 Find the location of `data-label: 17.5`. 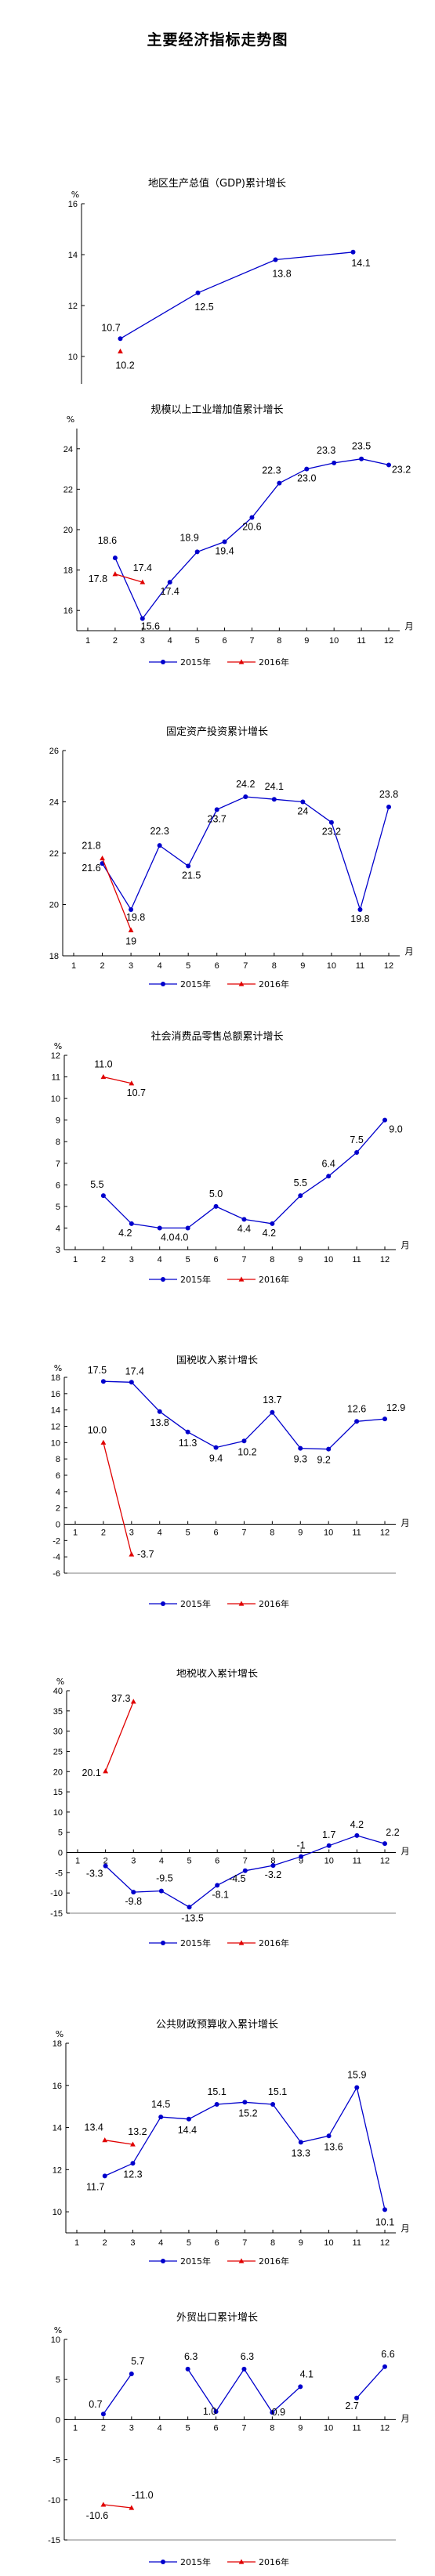

data-label: 17.5 is located at coordinates (97, 1370).